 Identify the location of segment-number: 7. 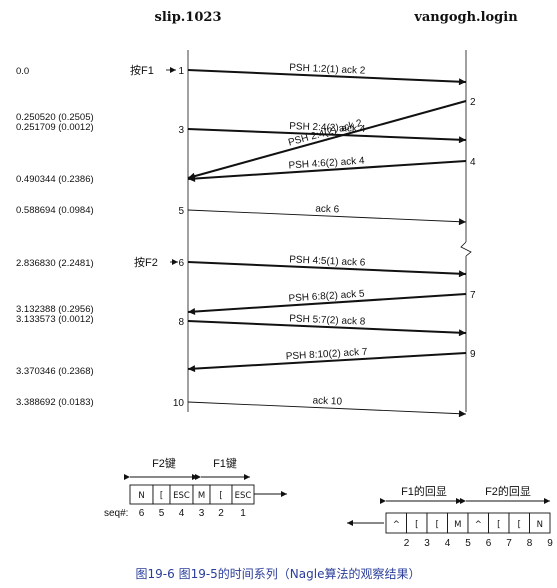
(473, 295).